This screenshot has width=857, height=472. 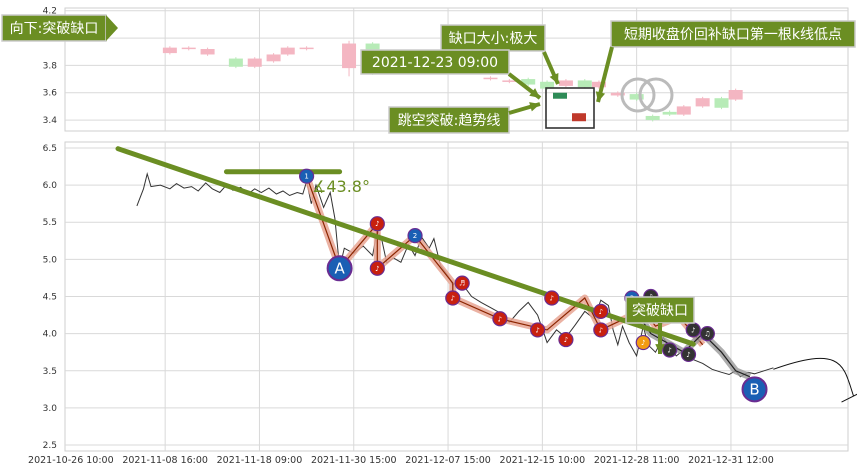 What do you see at coordinates (50, 94) in the screenshot?
I see `upper-y-tick-label: 3.6` at bounding box center [50, 94].